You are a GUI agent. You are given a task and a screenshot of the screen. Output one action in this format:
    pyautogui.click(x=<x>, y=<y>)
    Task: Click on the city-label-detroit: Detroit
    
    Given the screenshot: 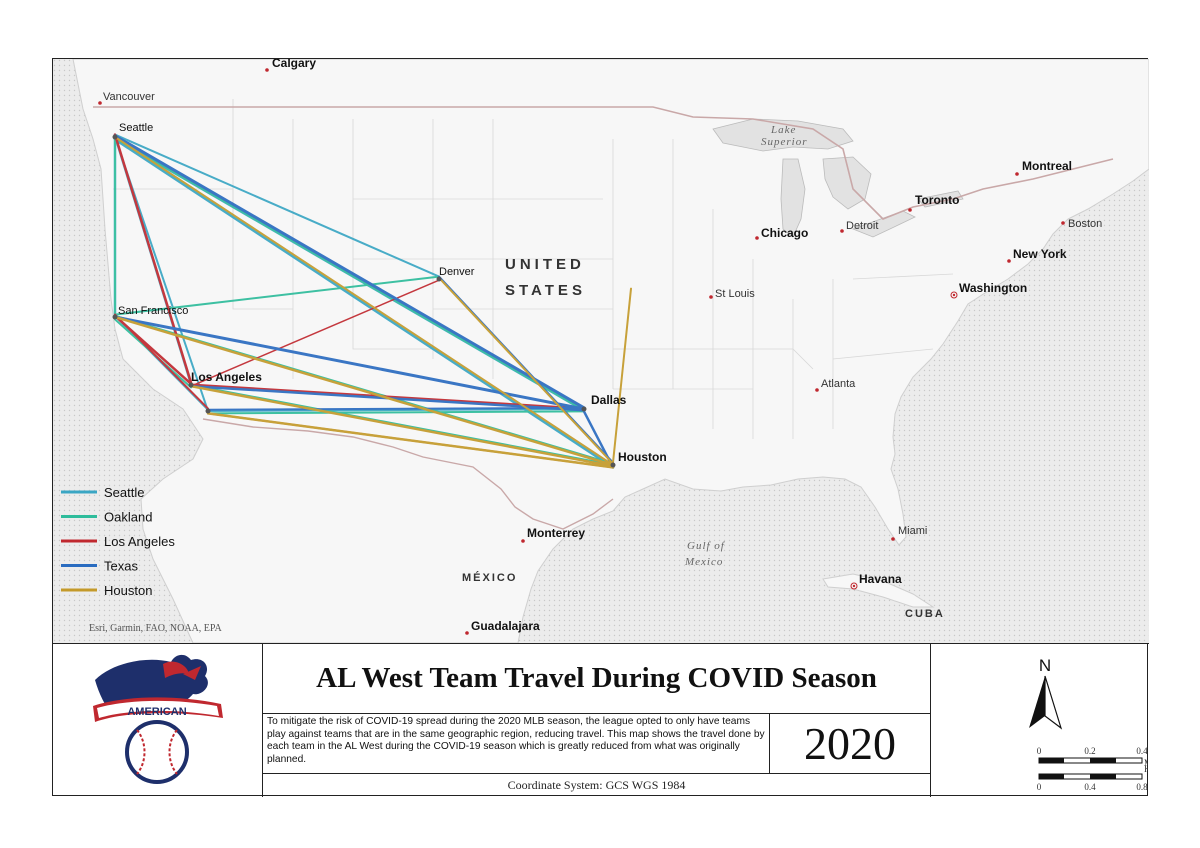 What is the action you would take?
    pyautogui.click(x=862, y=226)
    